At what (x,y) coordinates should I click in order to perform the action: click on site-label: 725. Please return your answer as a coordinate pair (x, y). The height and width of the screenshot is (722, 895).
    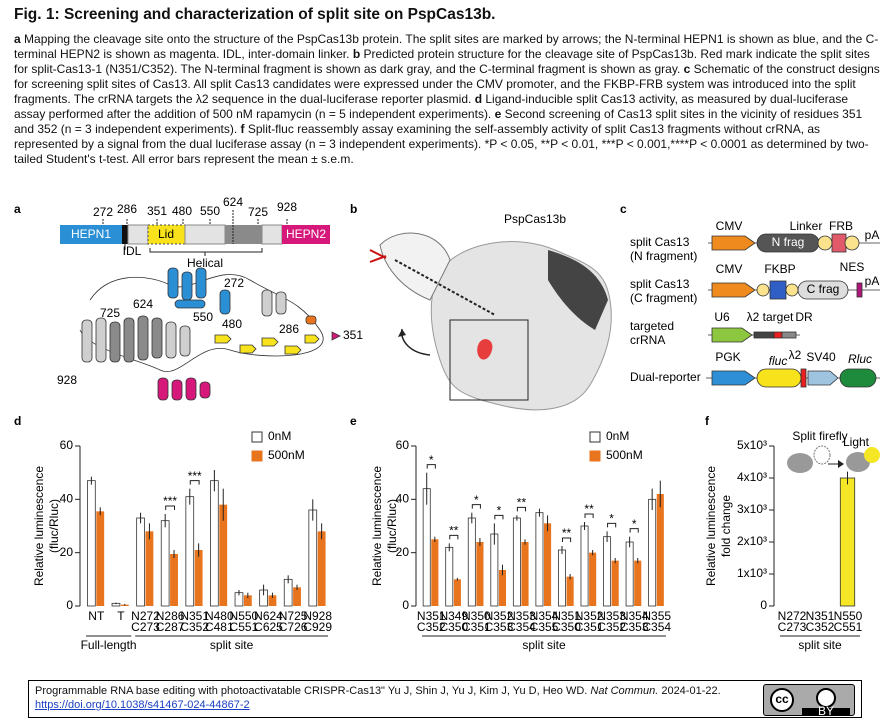
    Looking at the image, I should click on (258, 212).